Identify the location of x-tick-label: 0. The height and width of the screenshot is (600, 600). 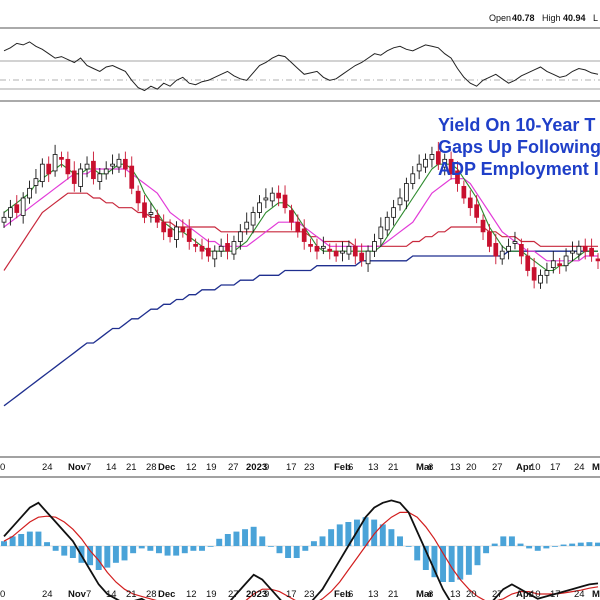
(2, 467).